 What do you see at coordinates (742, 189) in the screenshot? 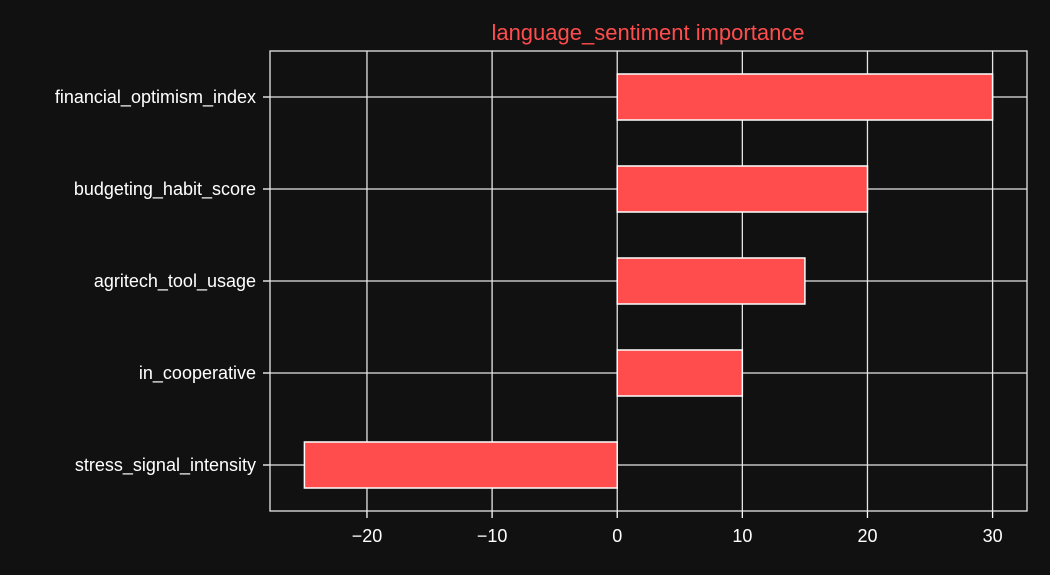
I see `bar-budgeting-habit-score` at bounding box center [742, 189].